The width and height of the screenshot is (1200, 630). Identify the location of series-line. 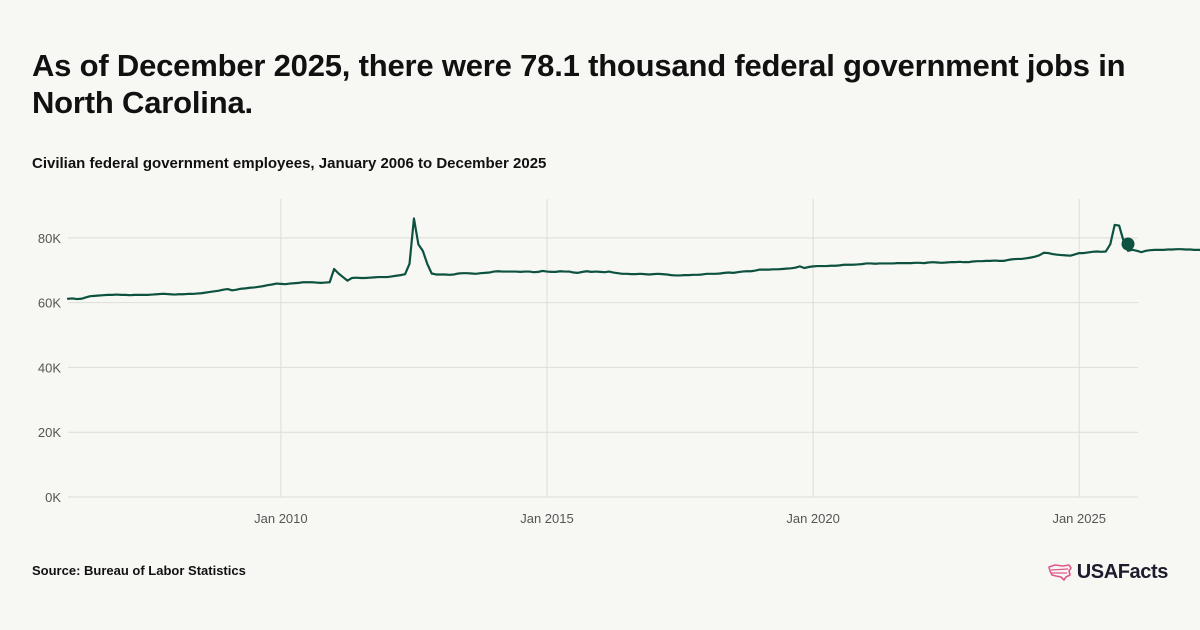
(633, 259).